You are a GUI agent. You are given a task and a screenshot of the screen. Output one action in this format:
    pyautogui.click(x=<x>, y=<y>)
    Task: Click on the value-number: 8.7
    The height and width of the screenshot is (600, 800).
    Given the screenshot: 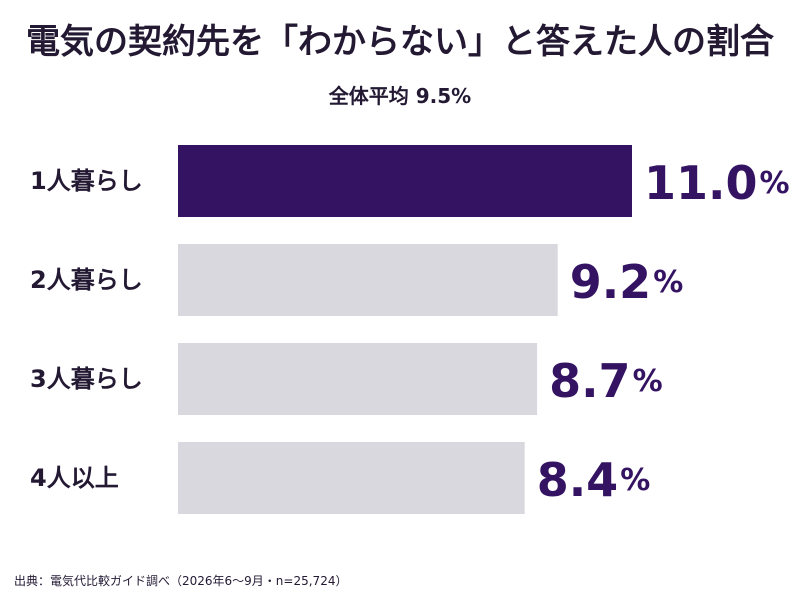 What is the action you would take?
    pyautogui.click(x=590, y=381)
    